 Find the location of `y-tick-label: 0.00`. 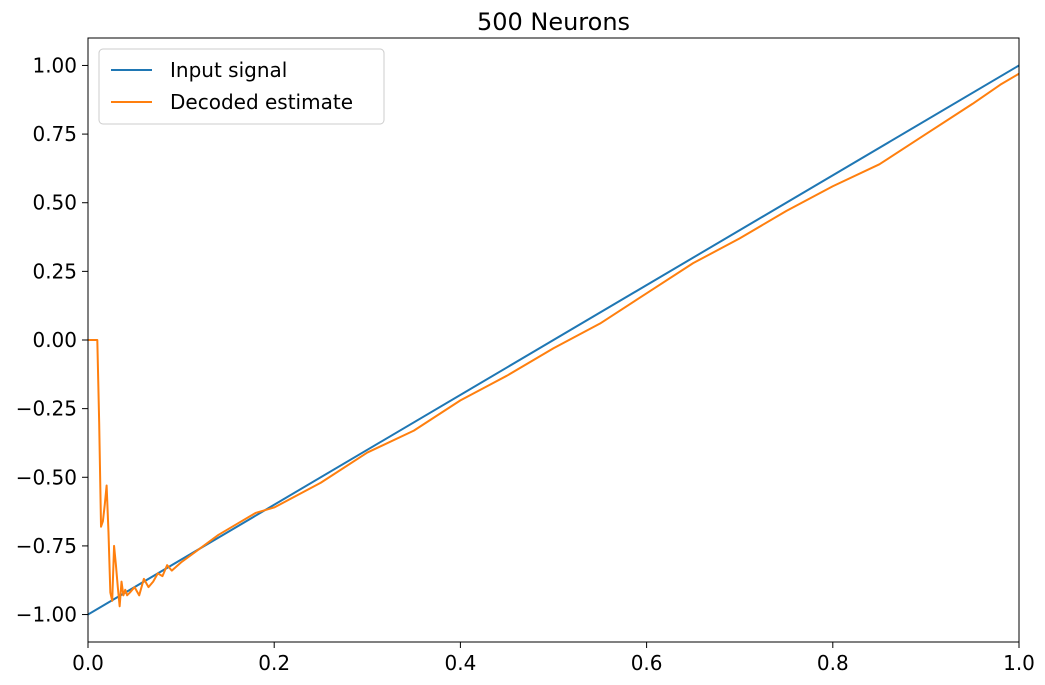

y-tick-label: 0.00 is located at coordinates (54, 340).